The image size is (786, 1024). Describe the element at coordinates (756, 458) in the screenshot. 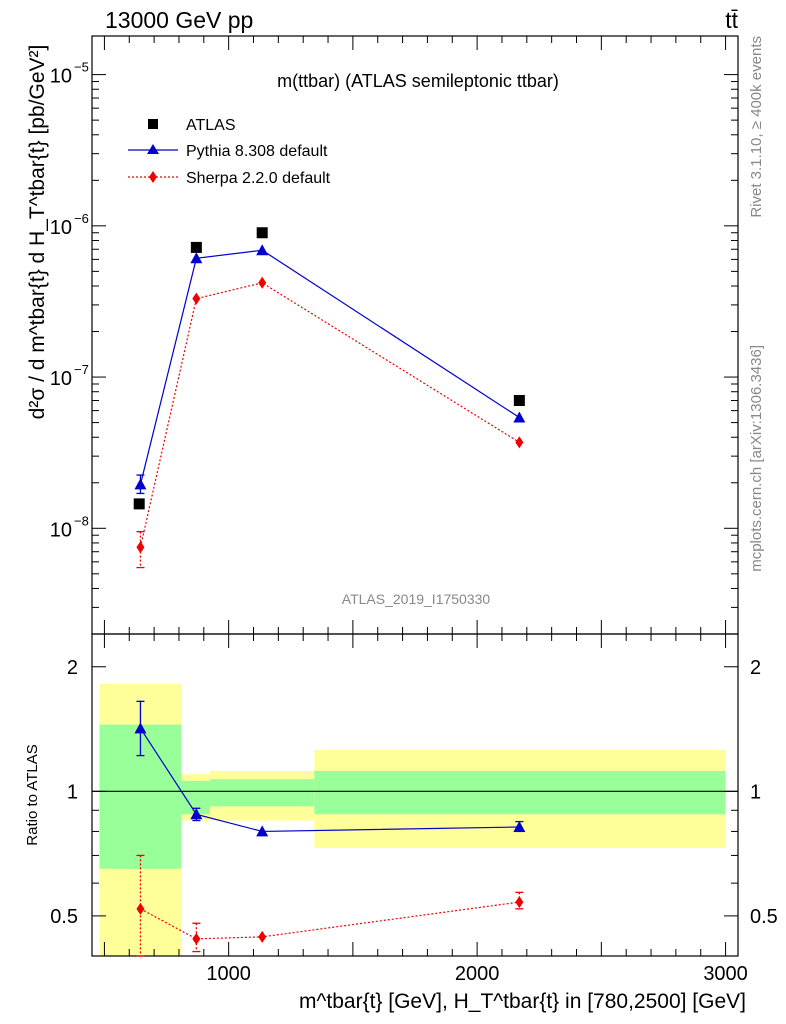

I see `mcplots-label: mcplots.cern.ch [arXiv:1306.3436]` at that location.